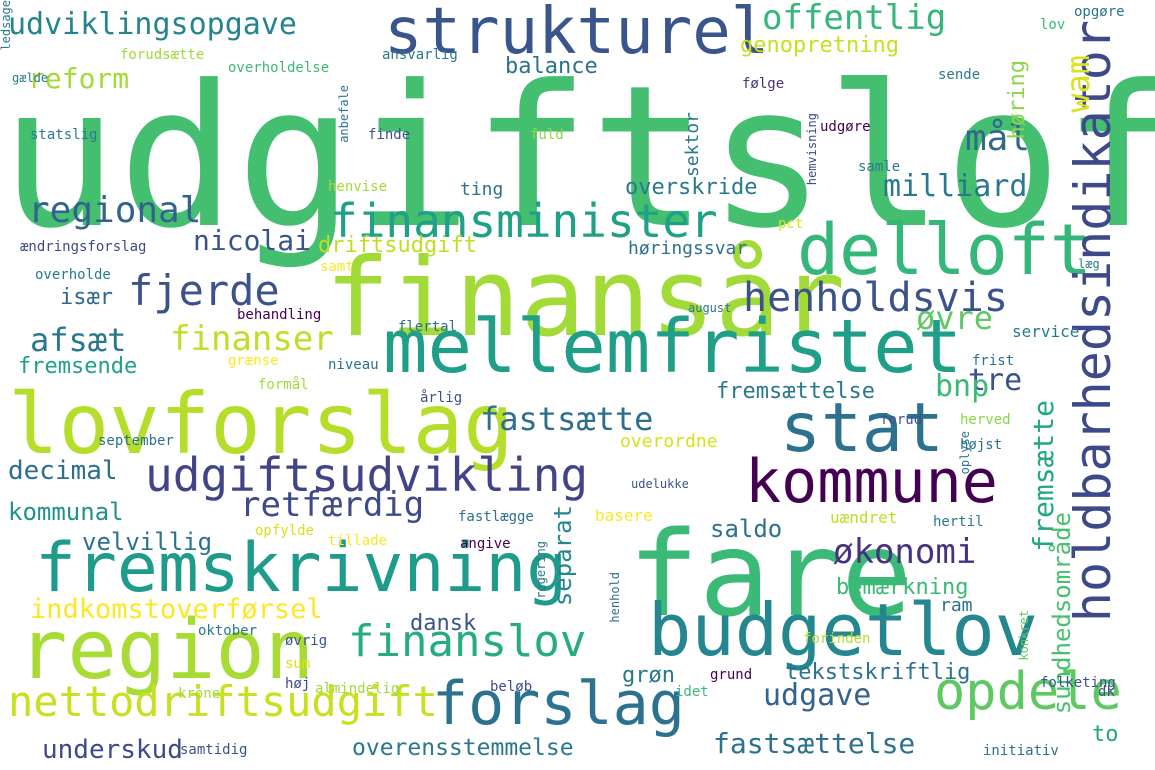 The height and width of the screenshot is (770, 1155). I want to click on word-tre: tre, so click(995, 380).